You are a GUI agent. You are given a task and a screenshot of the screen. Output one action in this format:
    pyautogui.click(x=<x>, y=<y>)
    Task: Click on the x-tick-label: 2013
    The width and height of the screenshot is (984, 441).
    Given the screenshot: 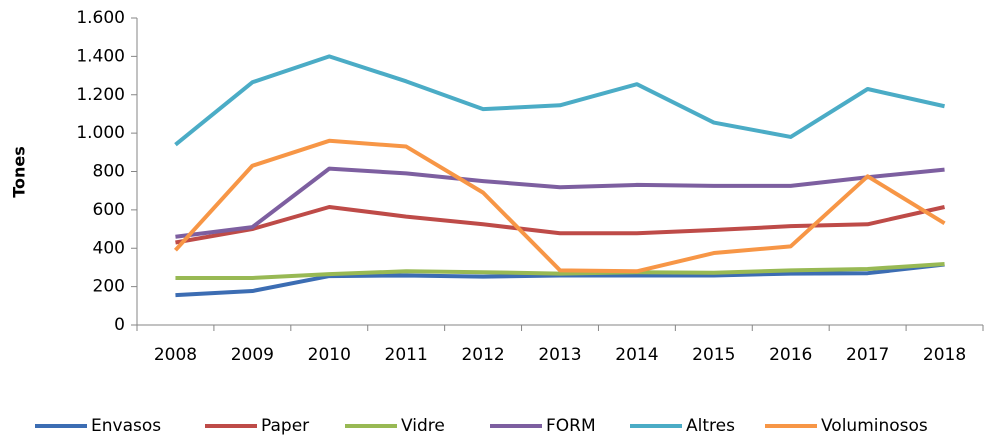 What is the action you would take?
    pyautogui.click(x=559, y=355)
    